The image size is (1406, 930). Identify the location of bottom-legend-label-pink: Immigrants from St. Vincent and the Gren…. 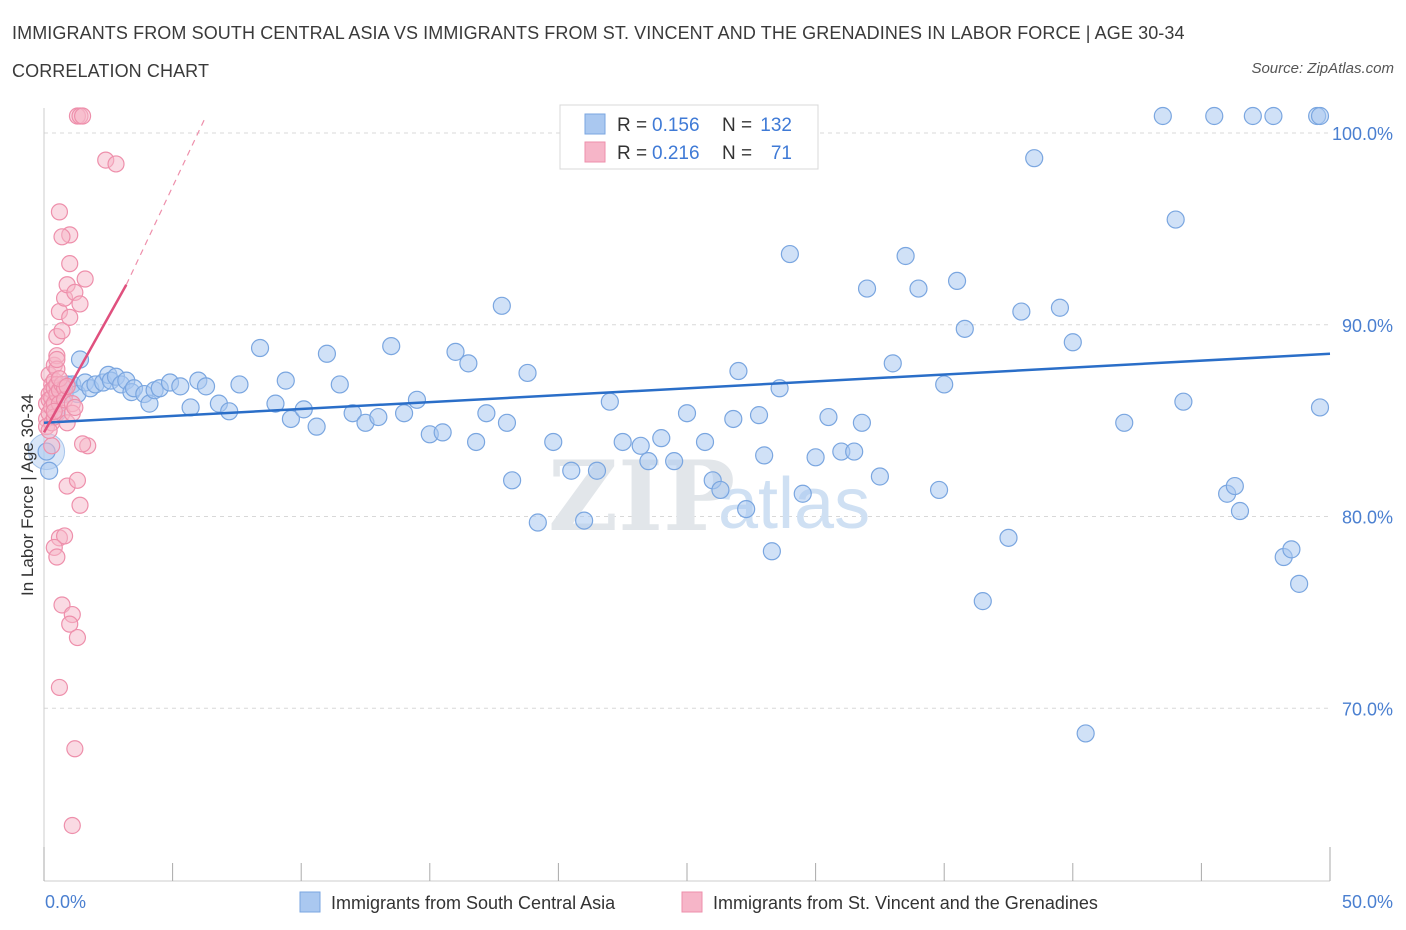
(905, 903).